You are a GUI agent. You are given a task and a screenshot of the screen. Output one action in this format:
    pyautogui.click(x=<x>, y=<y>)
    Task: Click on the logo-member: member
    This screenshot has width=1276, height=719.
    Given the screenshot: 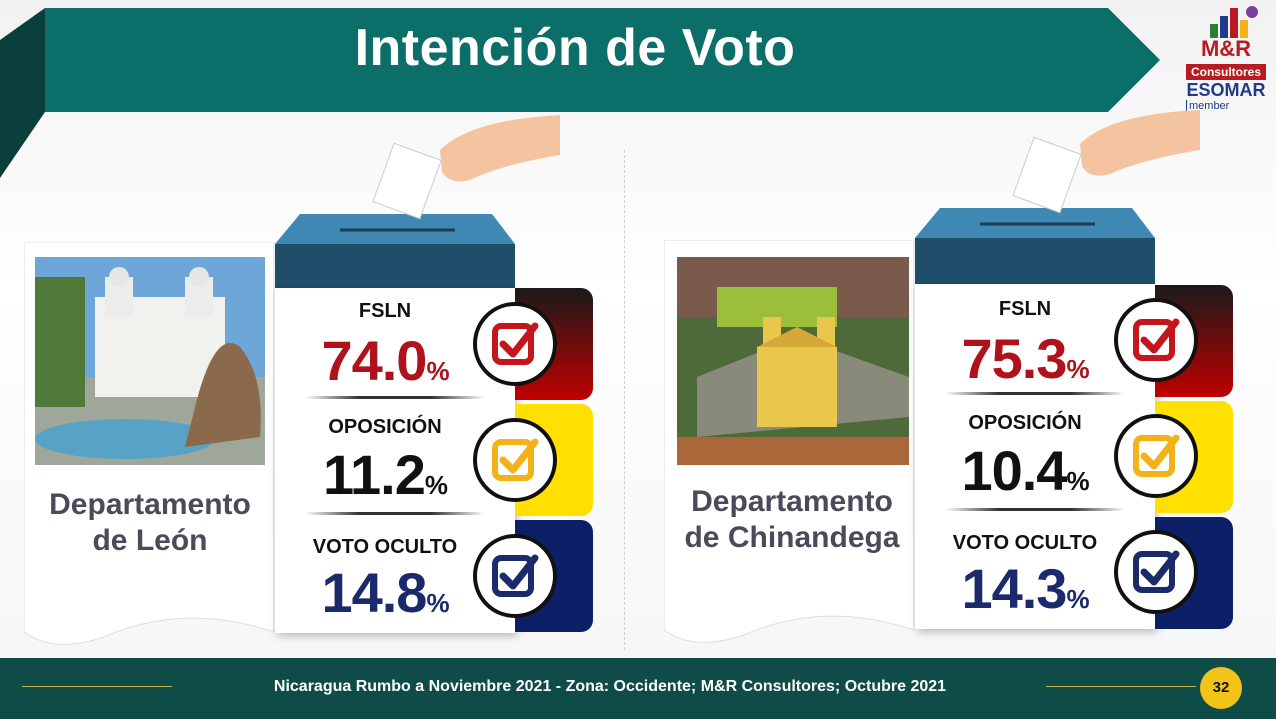 What is the action you would take?
    pyautogui.click(x=1216, y=106)
    